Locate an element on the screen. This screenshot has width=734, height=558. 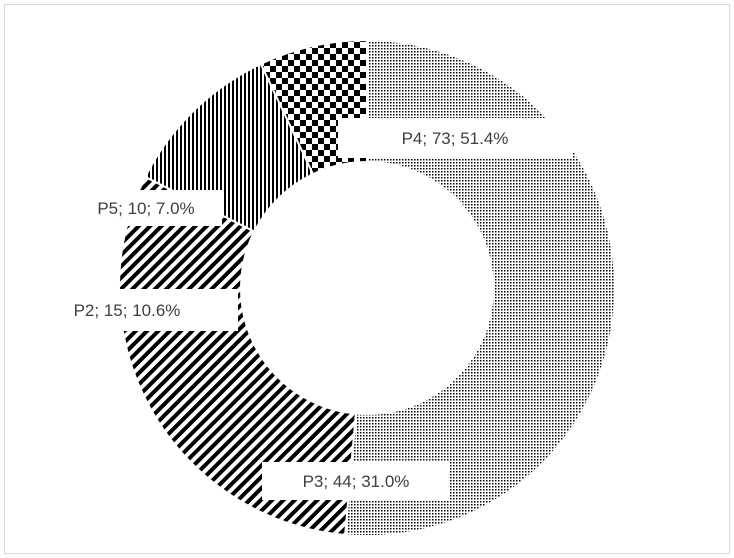
data-label-box-p5 is located at coordinates (146, 208).